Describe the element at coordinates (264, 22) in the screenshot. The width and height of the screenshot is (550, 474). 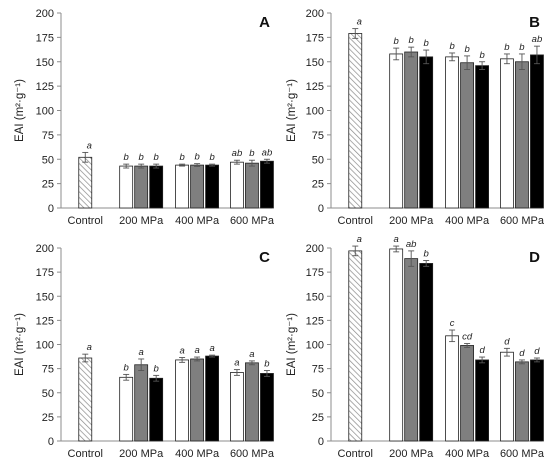
I see `panel-label: A` at that location.